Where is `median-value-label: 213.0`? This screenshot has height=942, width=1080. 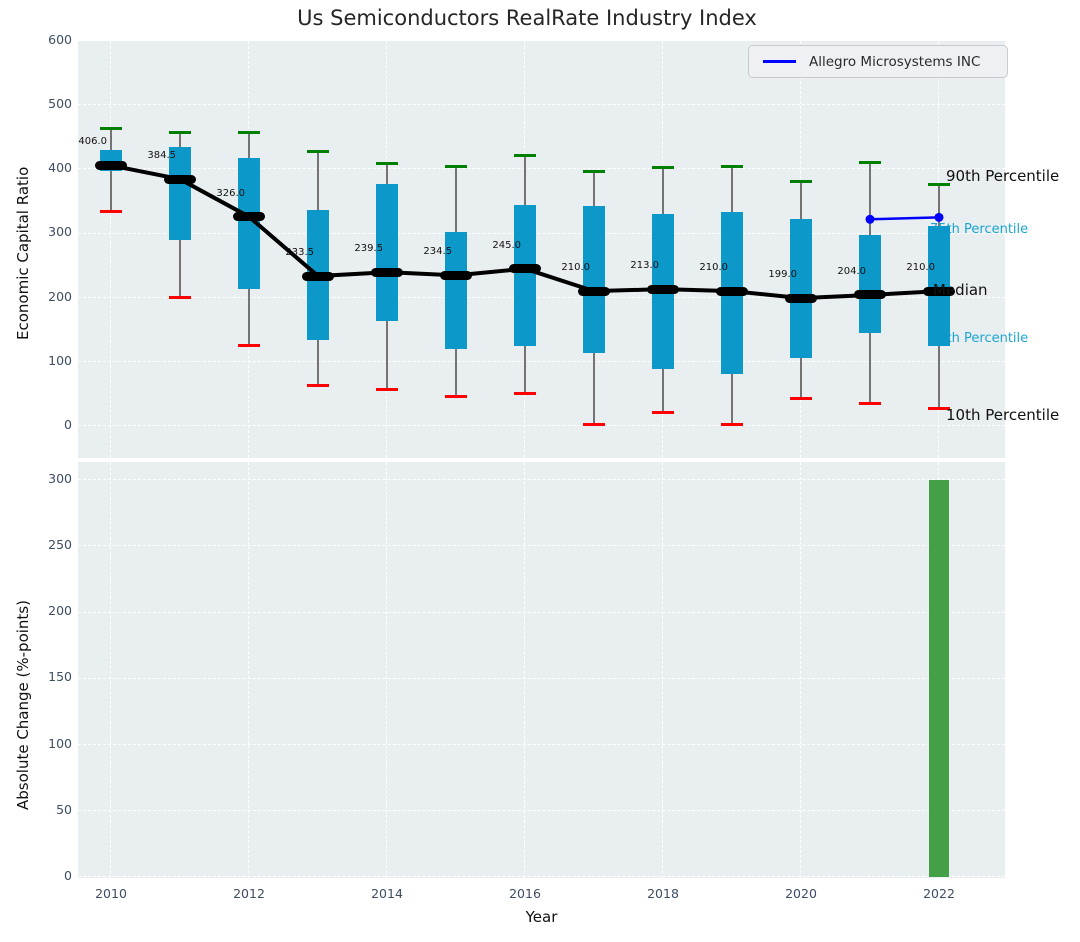 median-value-label: 213.0 is located at coordinates (644, 266).